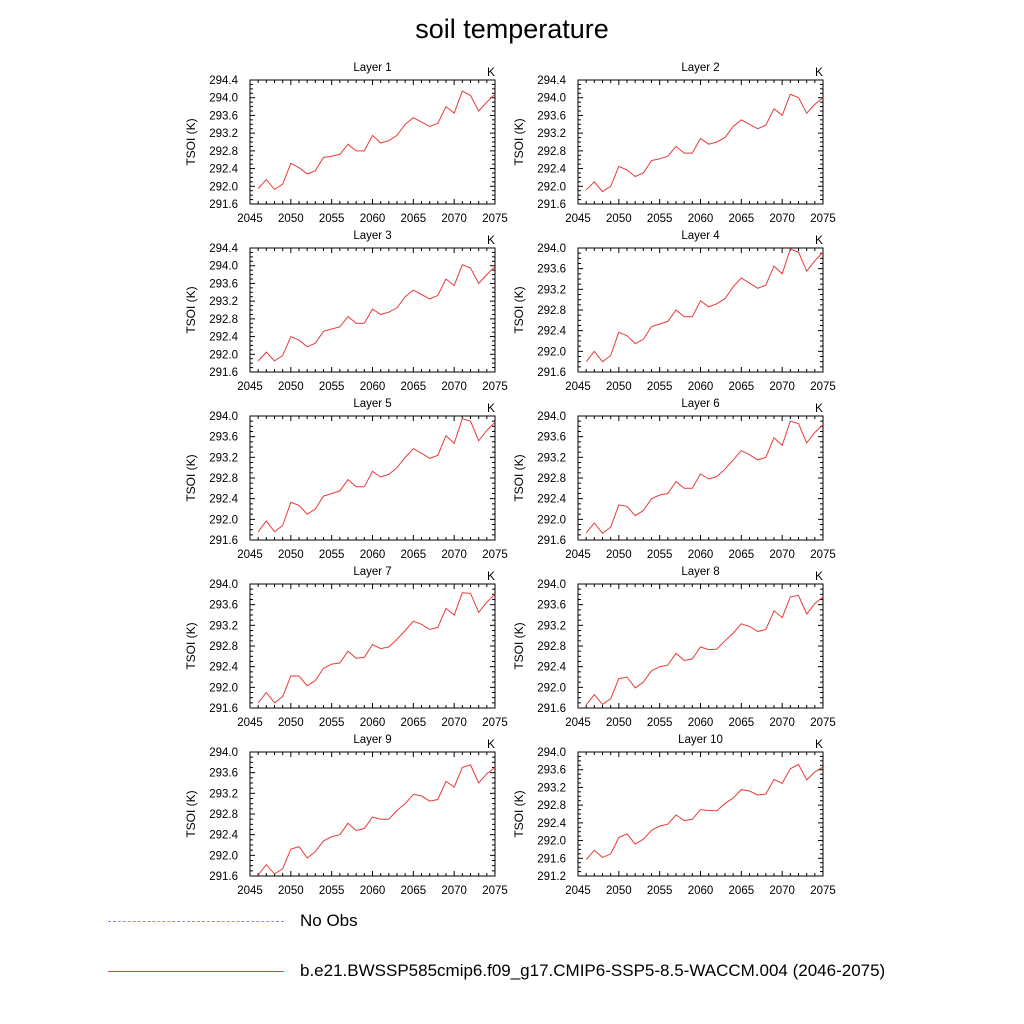 This screenshot has height=1024, width=1024. I want to click on panel-title: Layer 6, so click(700, 404).